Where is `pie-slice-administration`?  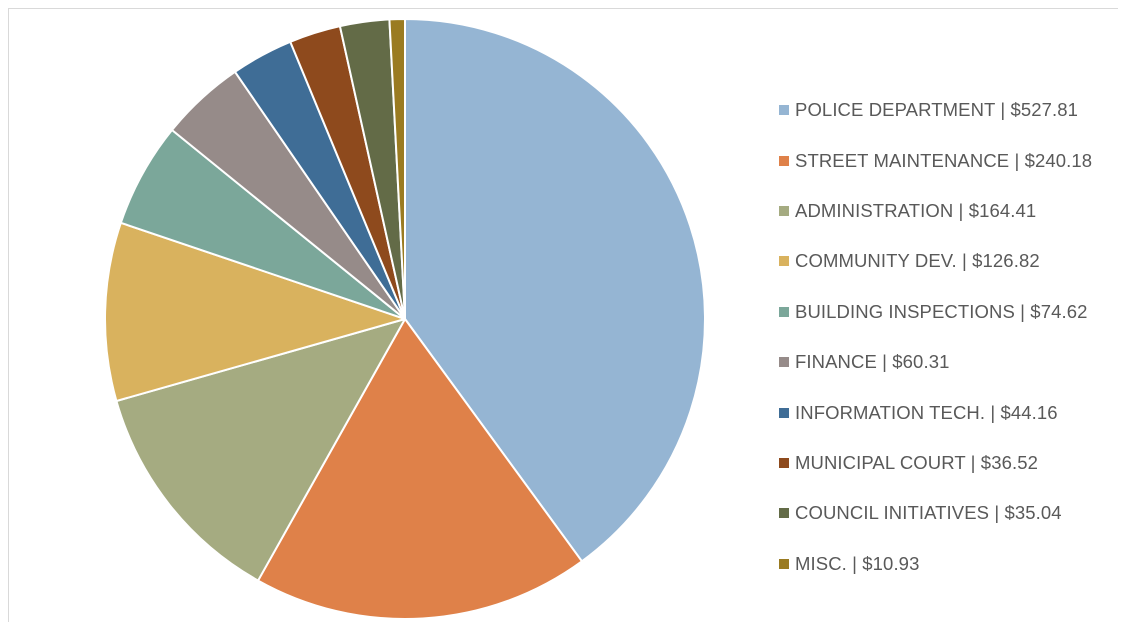 pie-slice-administration is located at coordinates (260, 450).